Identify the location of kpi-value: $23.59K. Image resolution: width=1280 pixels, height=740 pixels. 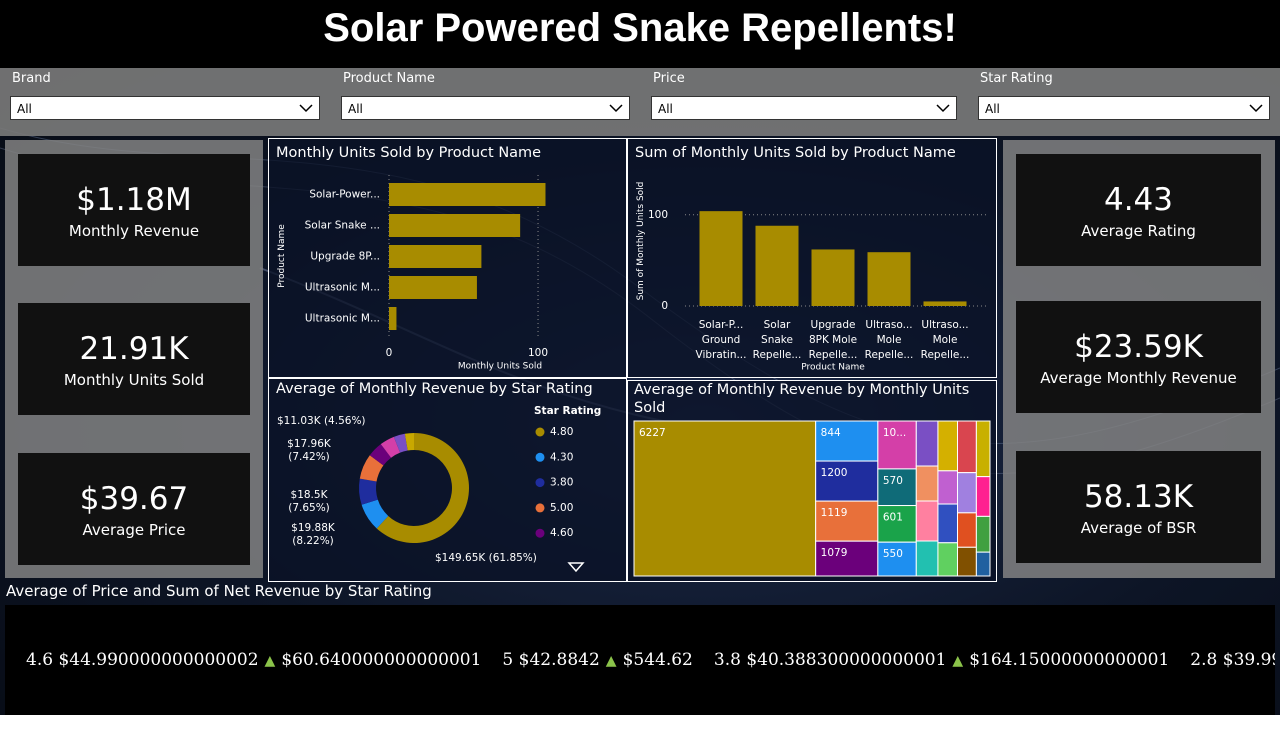
(1138, 347).